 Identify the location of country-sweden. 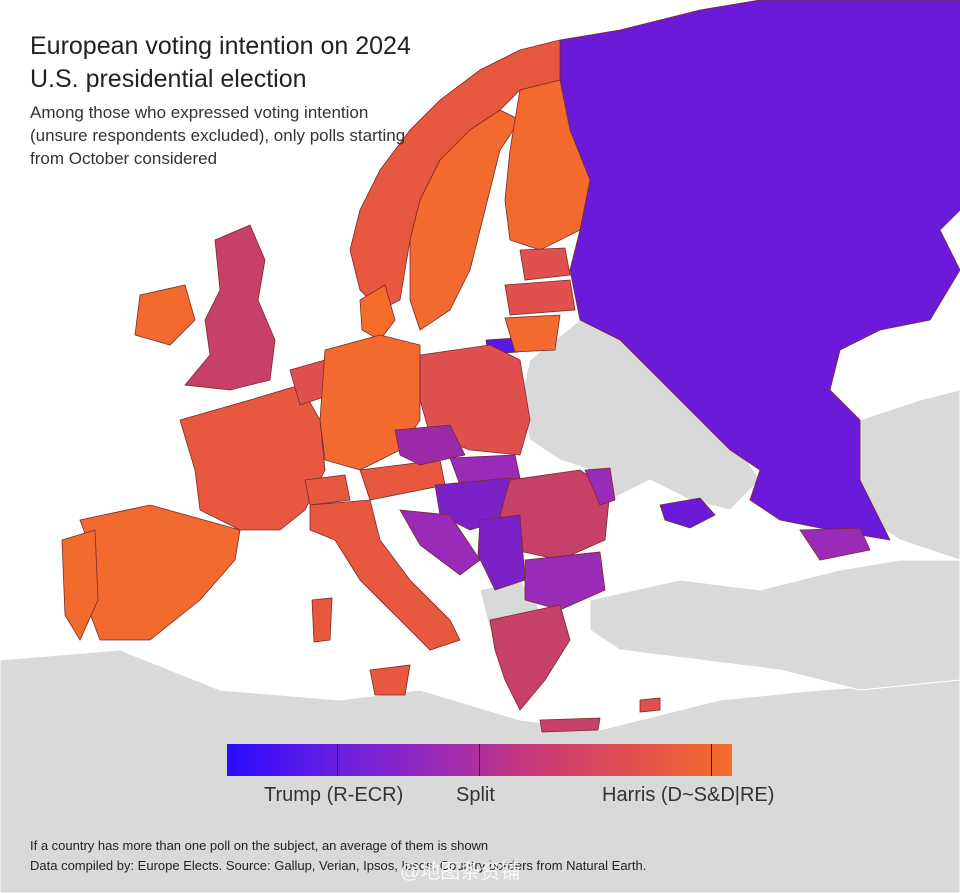
(465, 220).